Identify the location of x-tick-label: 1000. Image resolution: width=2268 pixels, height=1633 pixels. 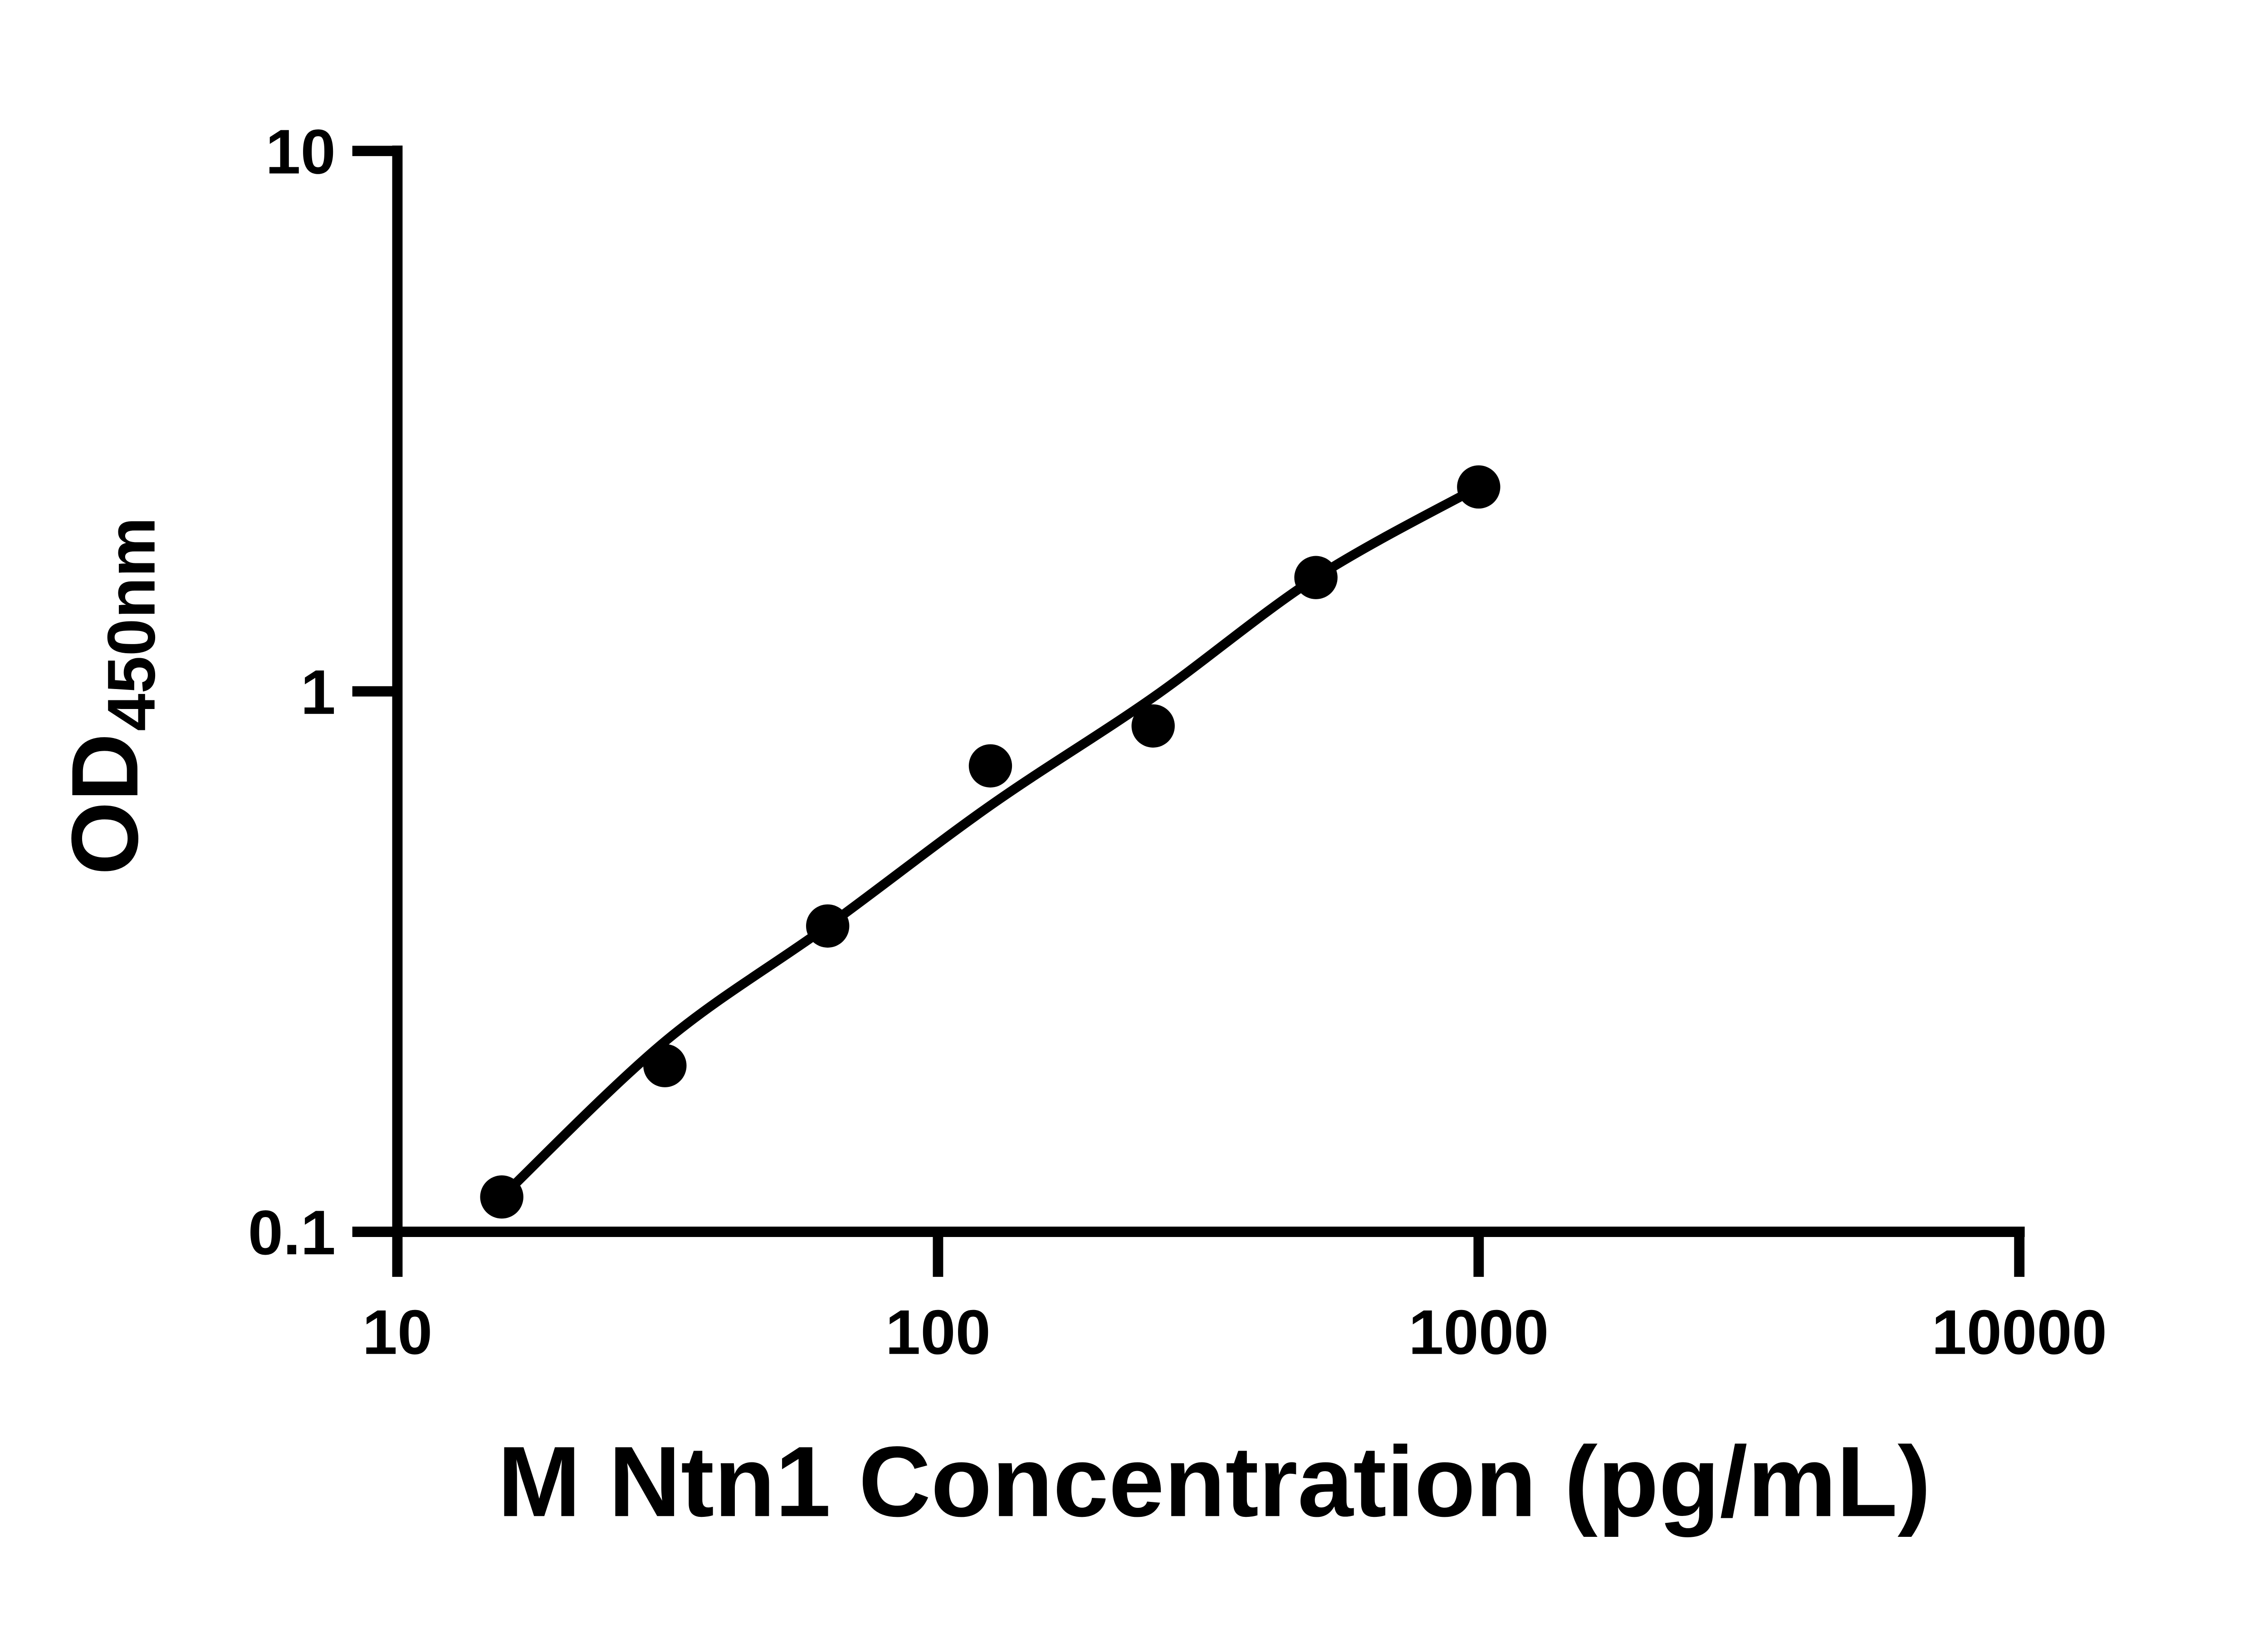
(1479, 1332).